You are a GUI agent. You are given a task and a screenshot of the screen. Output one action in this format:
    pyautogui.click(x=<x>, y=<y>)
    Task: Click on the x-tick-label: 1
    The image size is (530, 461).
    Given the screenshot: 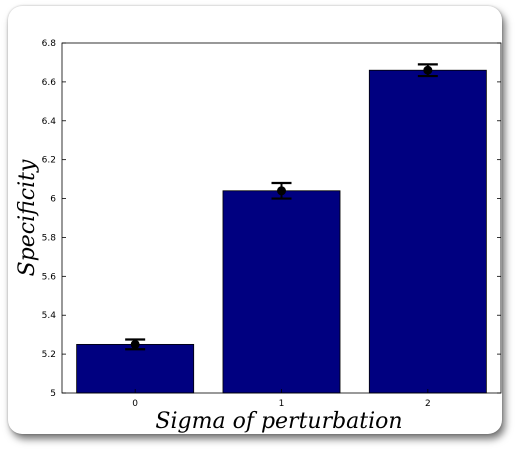 What is the action you would take?
    pyautogui.click(x=282, y=404)
    